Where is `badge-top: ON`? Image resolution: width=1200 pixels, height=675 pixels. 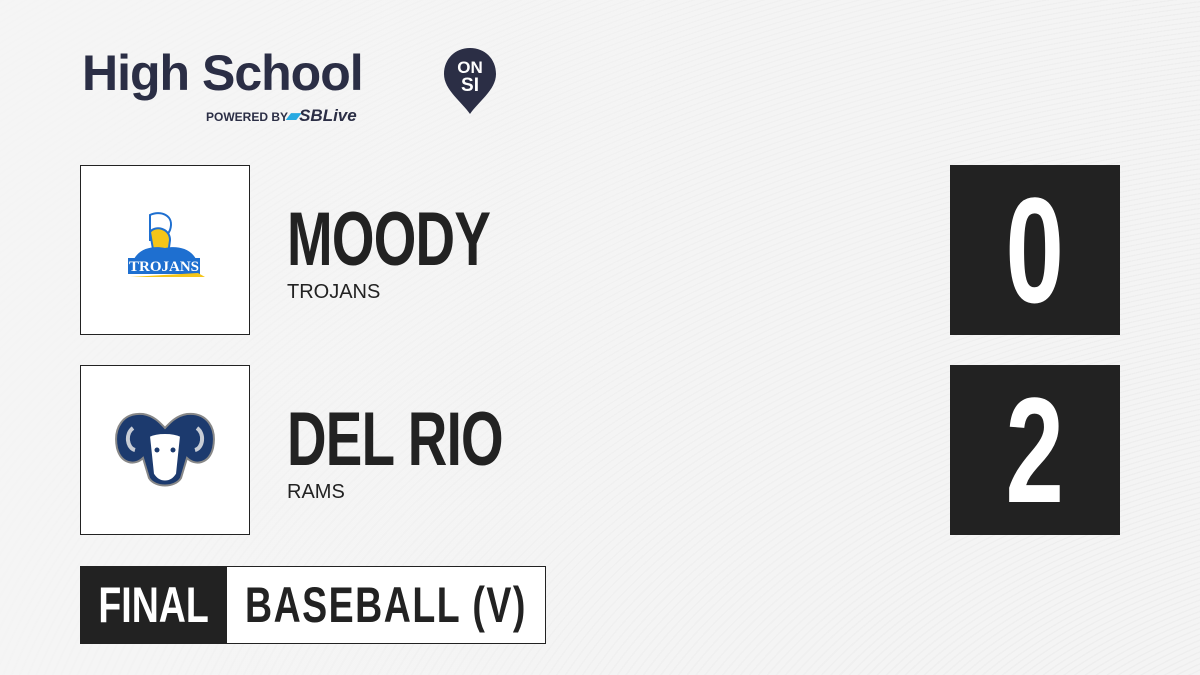
badge-top: ON is located at coordinates (470, 67).